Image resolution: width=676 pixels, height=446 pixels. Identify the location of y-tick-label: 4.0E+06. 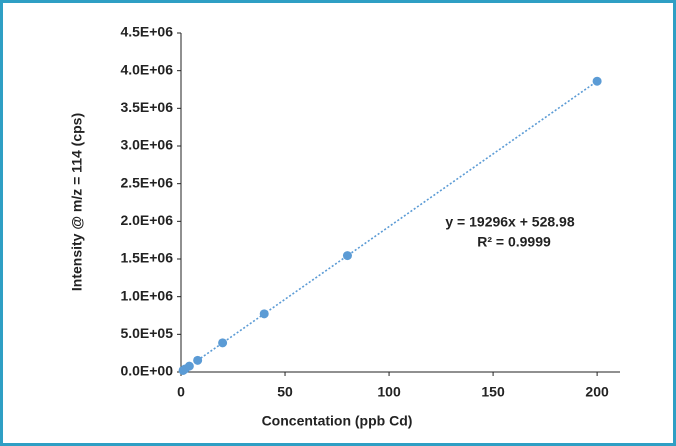
(146, 69).